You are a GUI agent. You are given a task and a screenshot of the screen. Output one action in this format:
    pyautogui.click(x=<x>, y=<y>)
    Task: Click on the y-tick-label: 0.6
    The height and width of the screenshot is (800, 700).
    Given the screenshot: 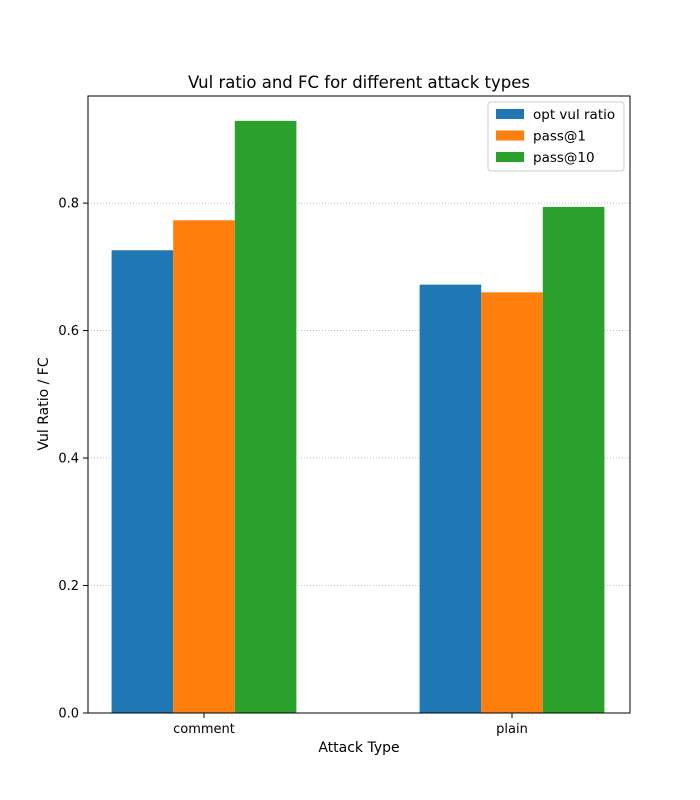 What is the action you would take?
    pyautogui.click(x=68, y=331)
    